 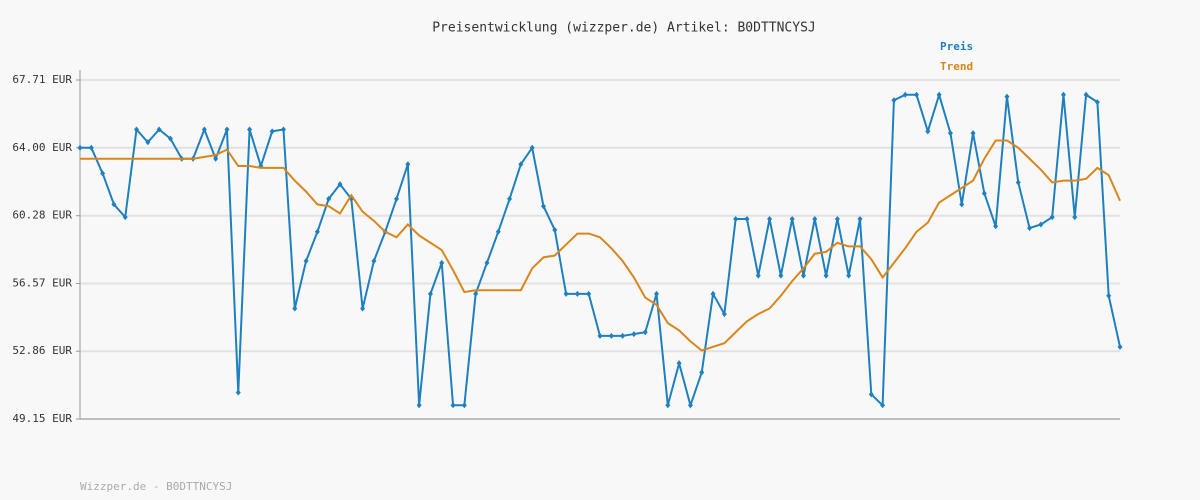 I want to click on y-tick-label: 52.86 EUR, so click(x=42, y=350).